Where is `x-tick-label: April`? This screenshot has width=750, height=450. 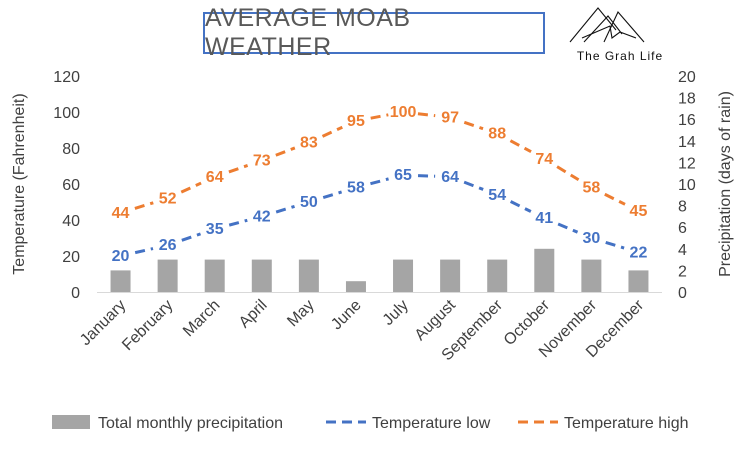 x-tick-label: April is located at coordinates (253, 314).